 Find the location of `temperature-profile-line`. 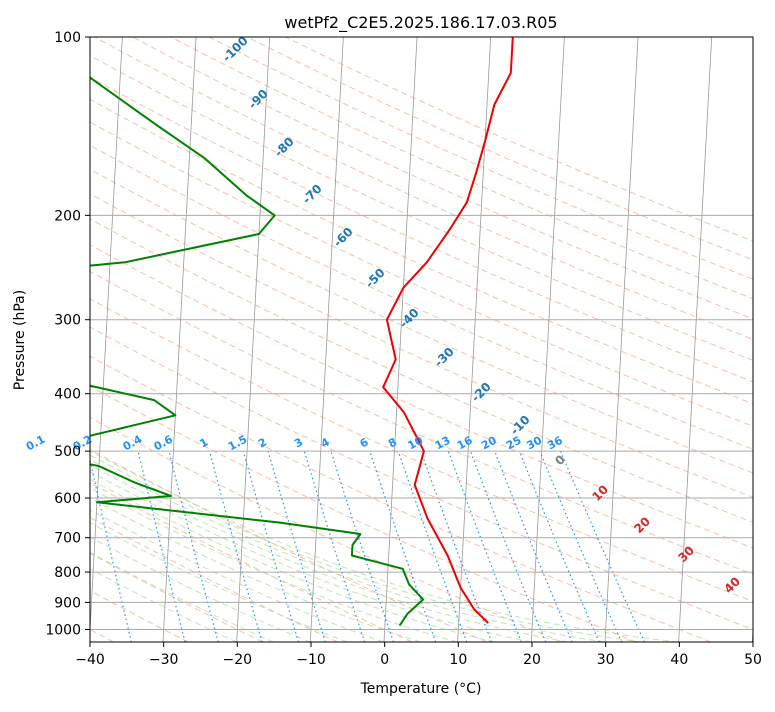

temperature-profile-line is located at coordinates (448, 330).